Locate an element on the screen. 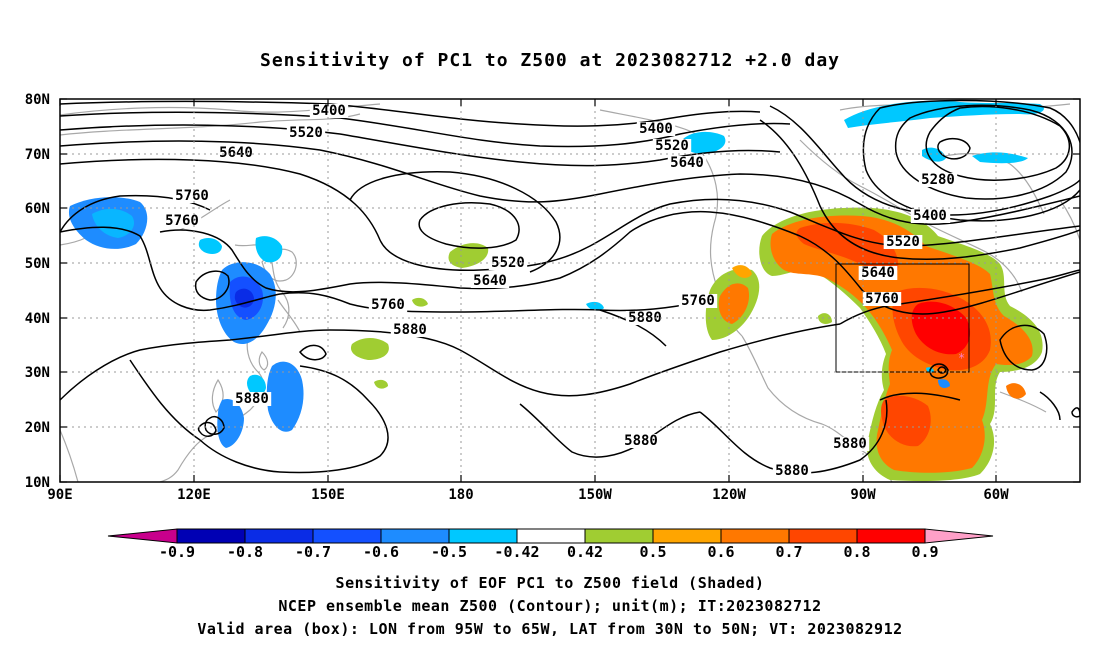  lat-label: 60N is located at coordinates (37, 209).